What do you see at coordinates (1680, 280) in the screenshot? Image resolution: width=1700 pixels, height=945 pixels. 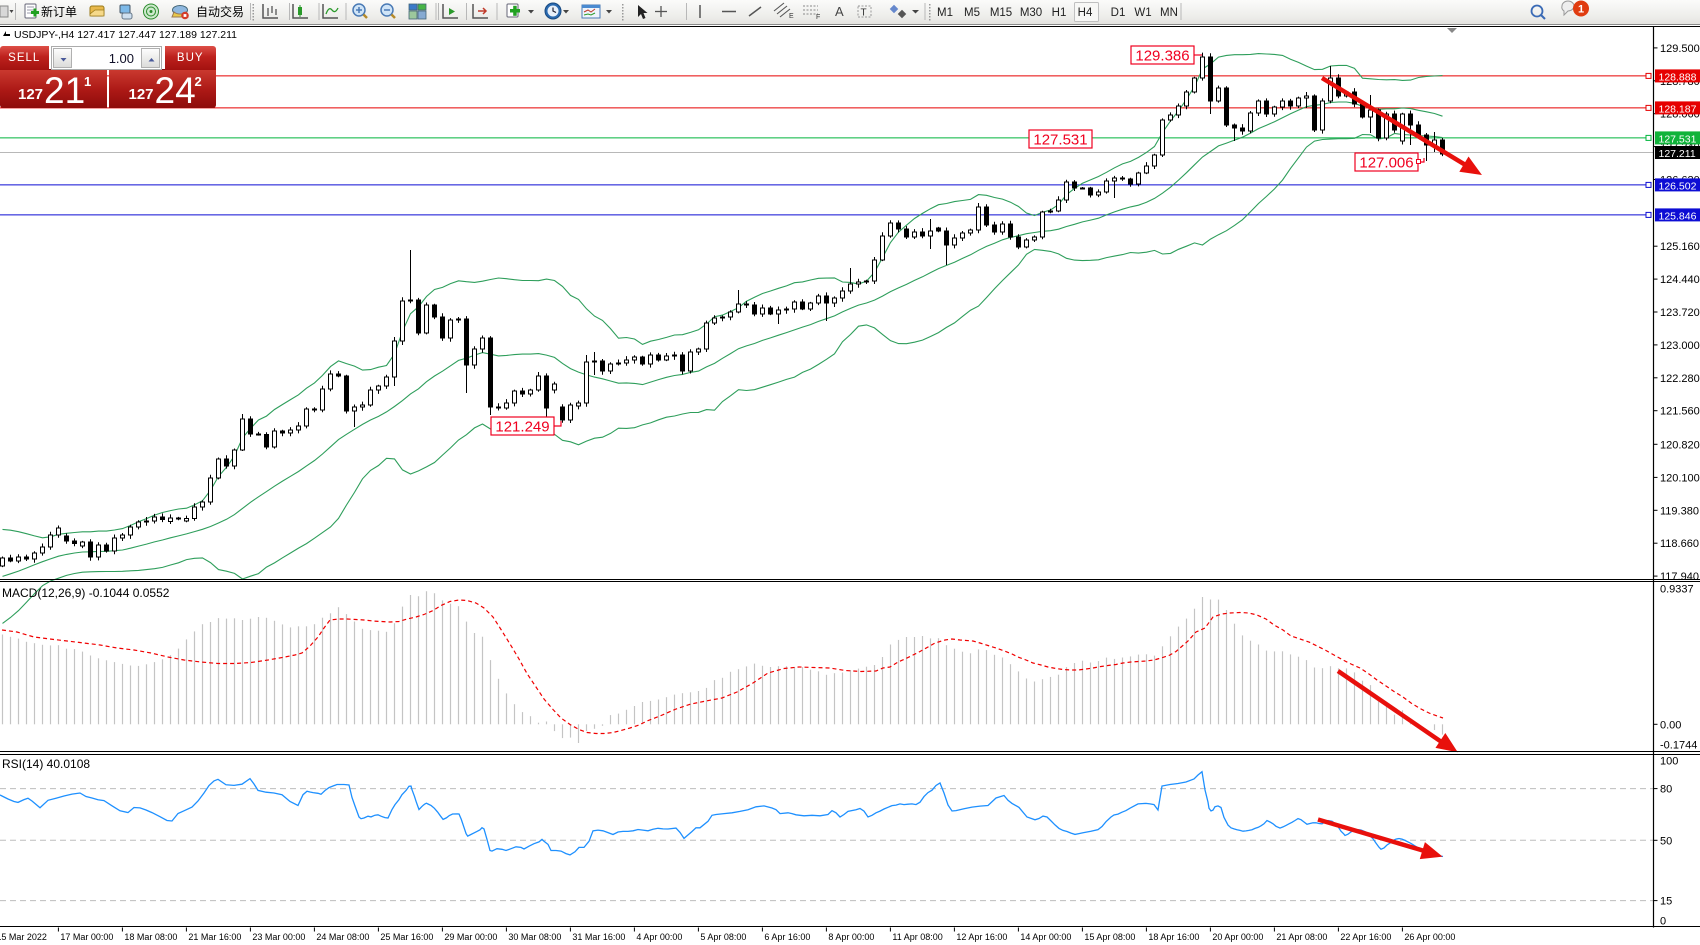 I see `svg-text: 124.440` at bounding box center [1680, 280].